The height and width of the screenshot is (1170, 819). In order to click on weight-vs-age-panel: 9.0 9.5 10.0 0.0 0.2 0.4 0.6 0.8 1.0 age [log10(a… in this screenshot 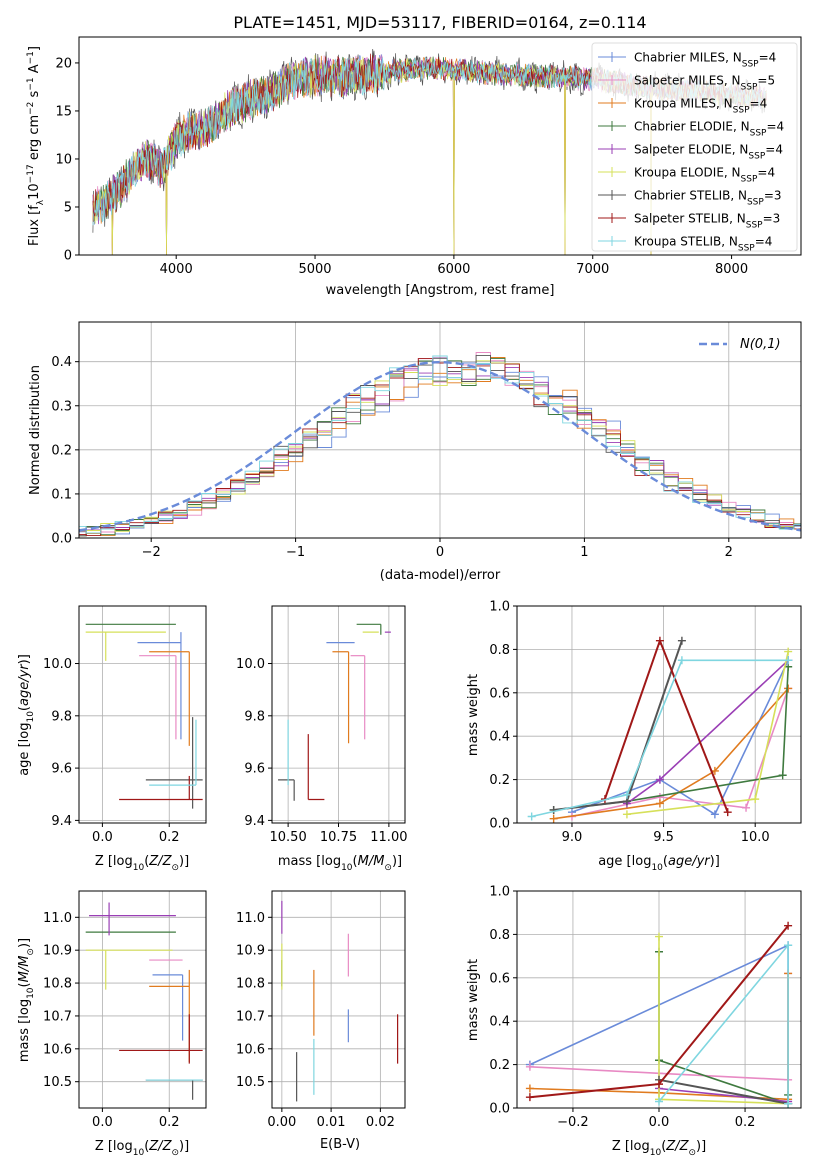, I will do `click(634, 736)`.